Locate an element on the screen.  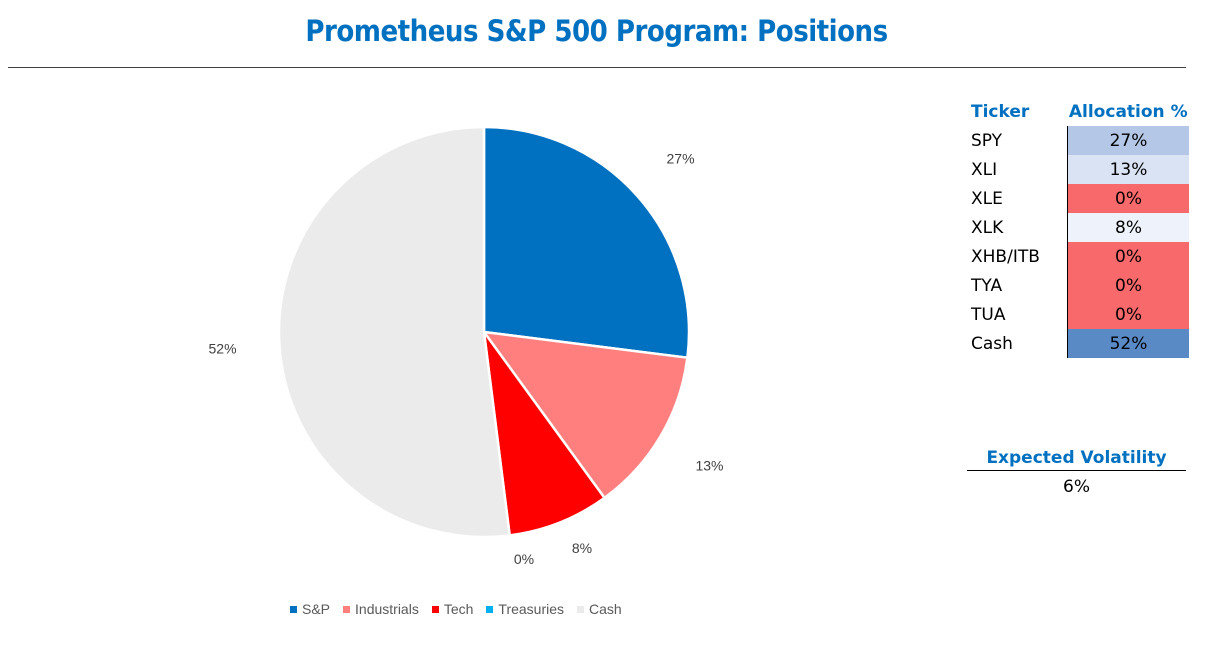
ticker-cell: XLE is located at coordinates (987, 198).